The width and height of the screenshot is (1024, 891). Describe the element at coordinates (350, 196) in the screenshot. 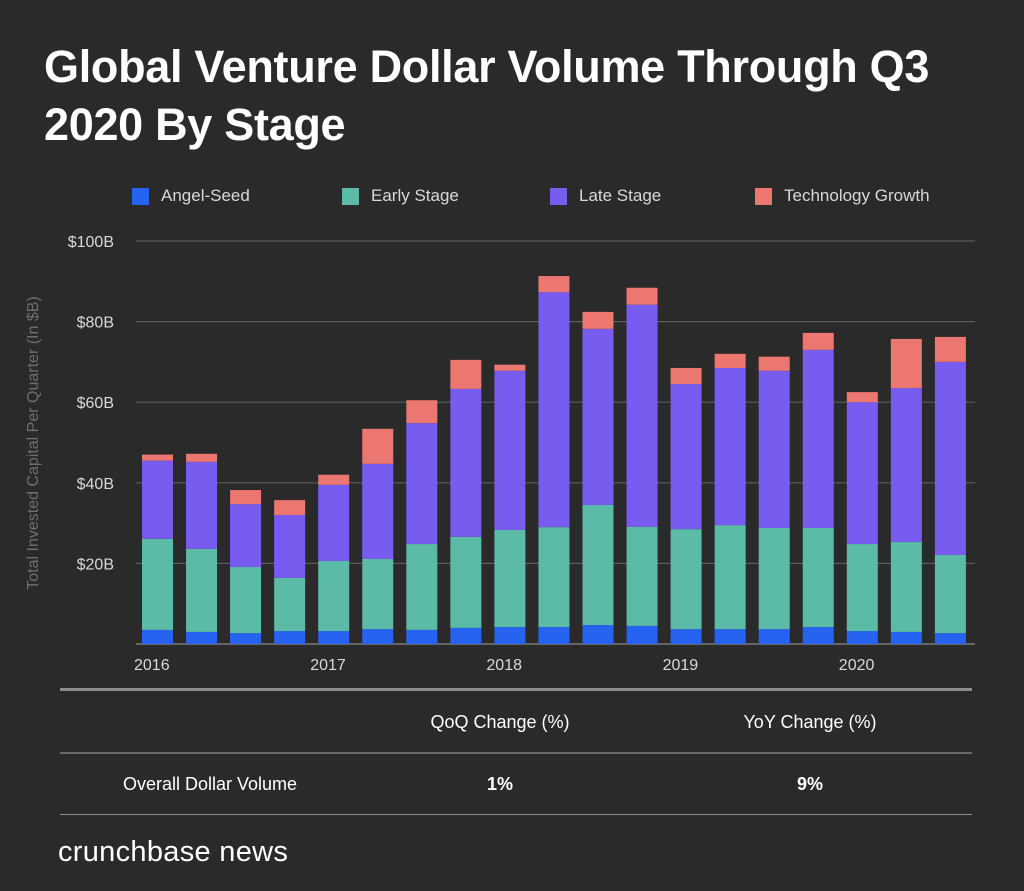

I see `legend-swatch-early-stage` at that location.